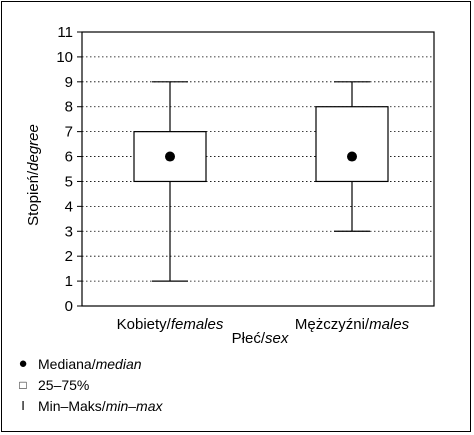  Describe the element at coordinates (69, 256) in the screenshot. I see `y-tick-label: 2` at that location.